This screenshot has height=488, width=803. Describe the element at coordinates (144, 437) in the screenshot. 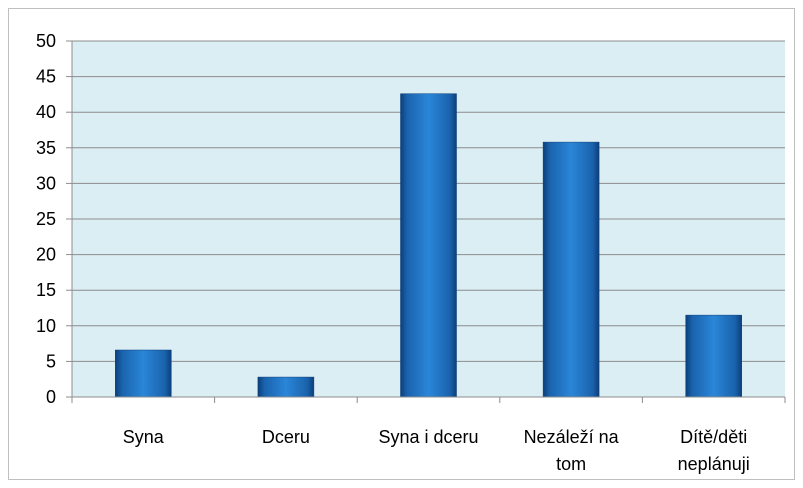

I see `x-tick-label: Syna` at that location.